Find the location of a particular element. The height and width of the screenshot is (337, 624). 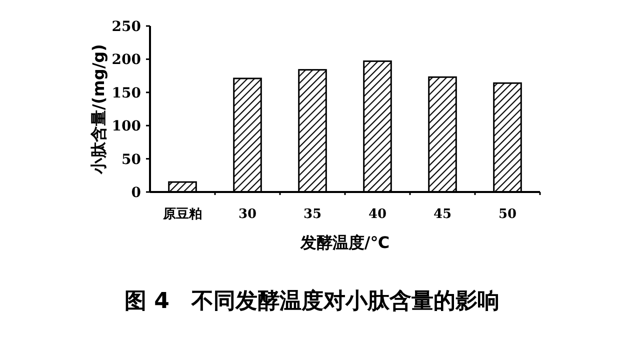

x-tick-label: 35 is located at coordinates (312, 214).